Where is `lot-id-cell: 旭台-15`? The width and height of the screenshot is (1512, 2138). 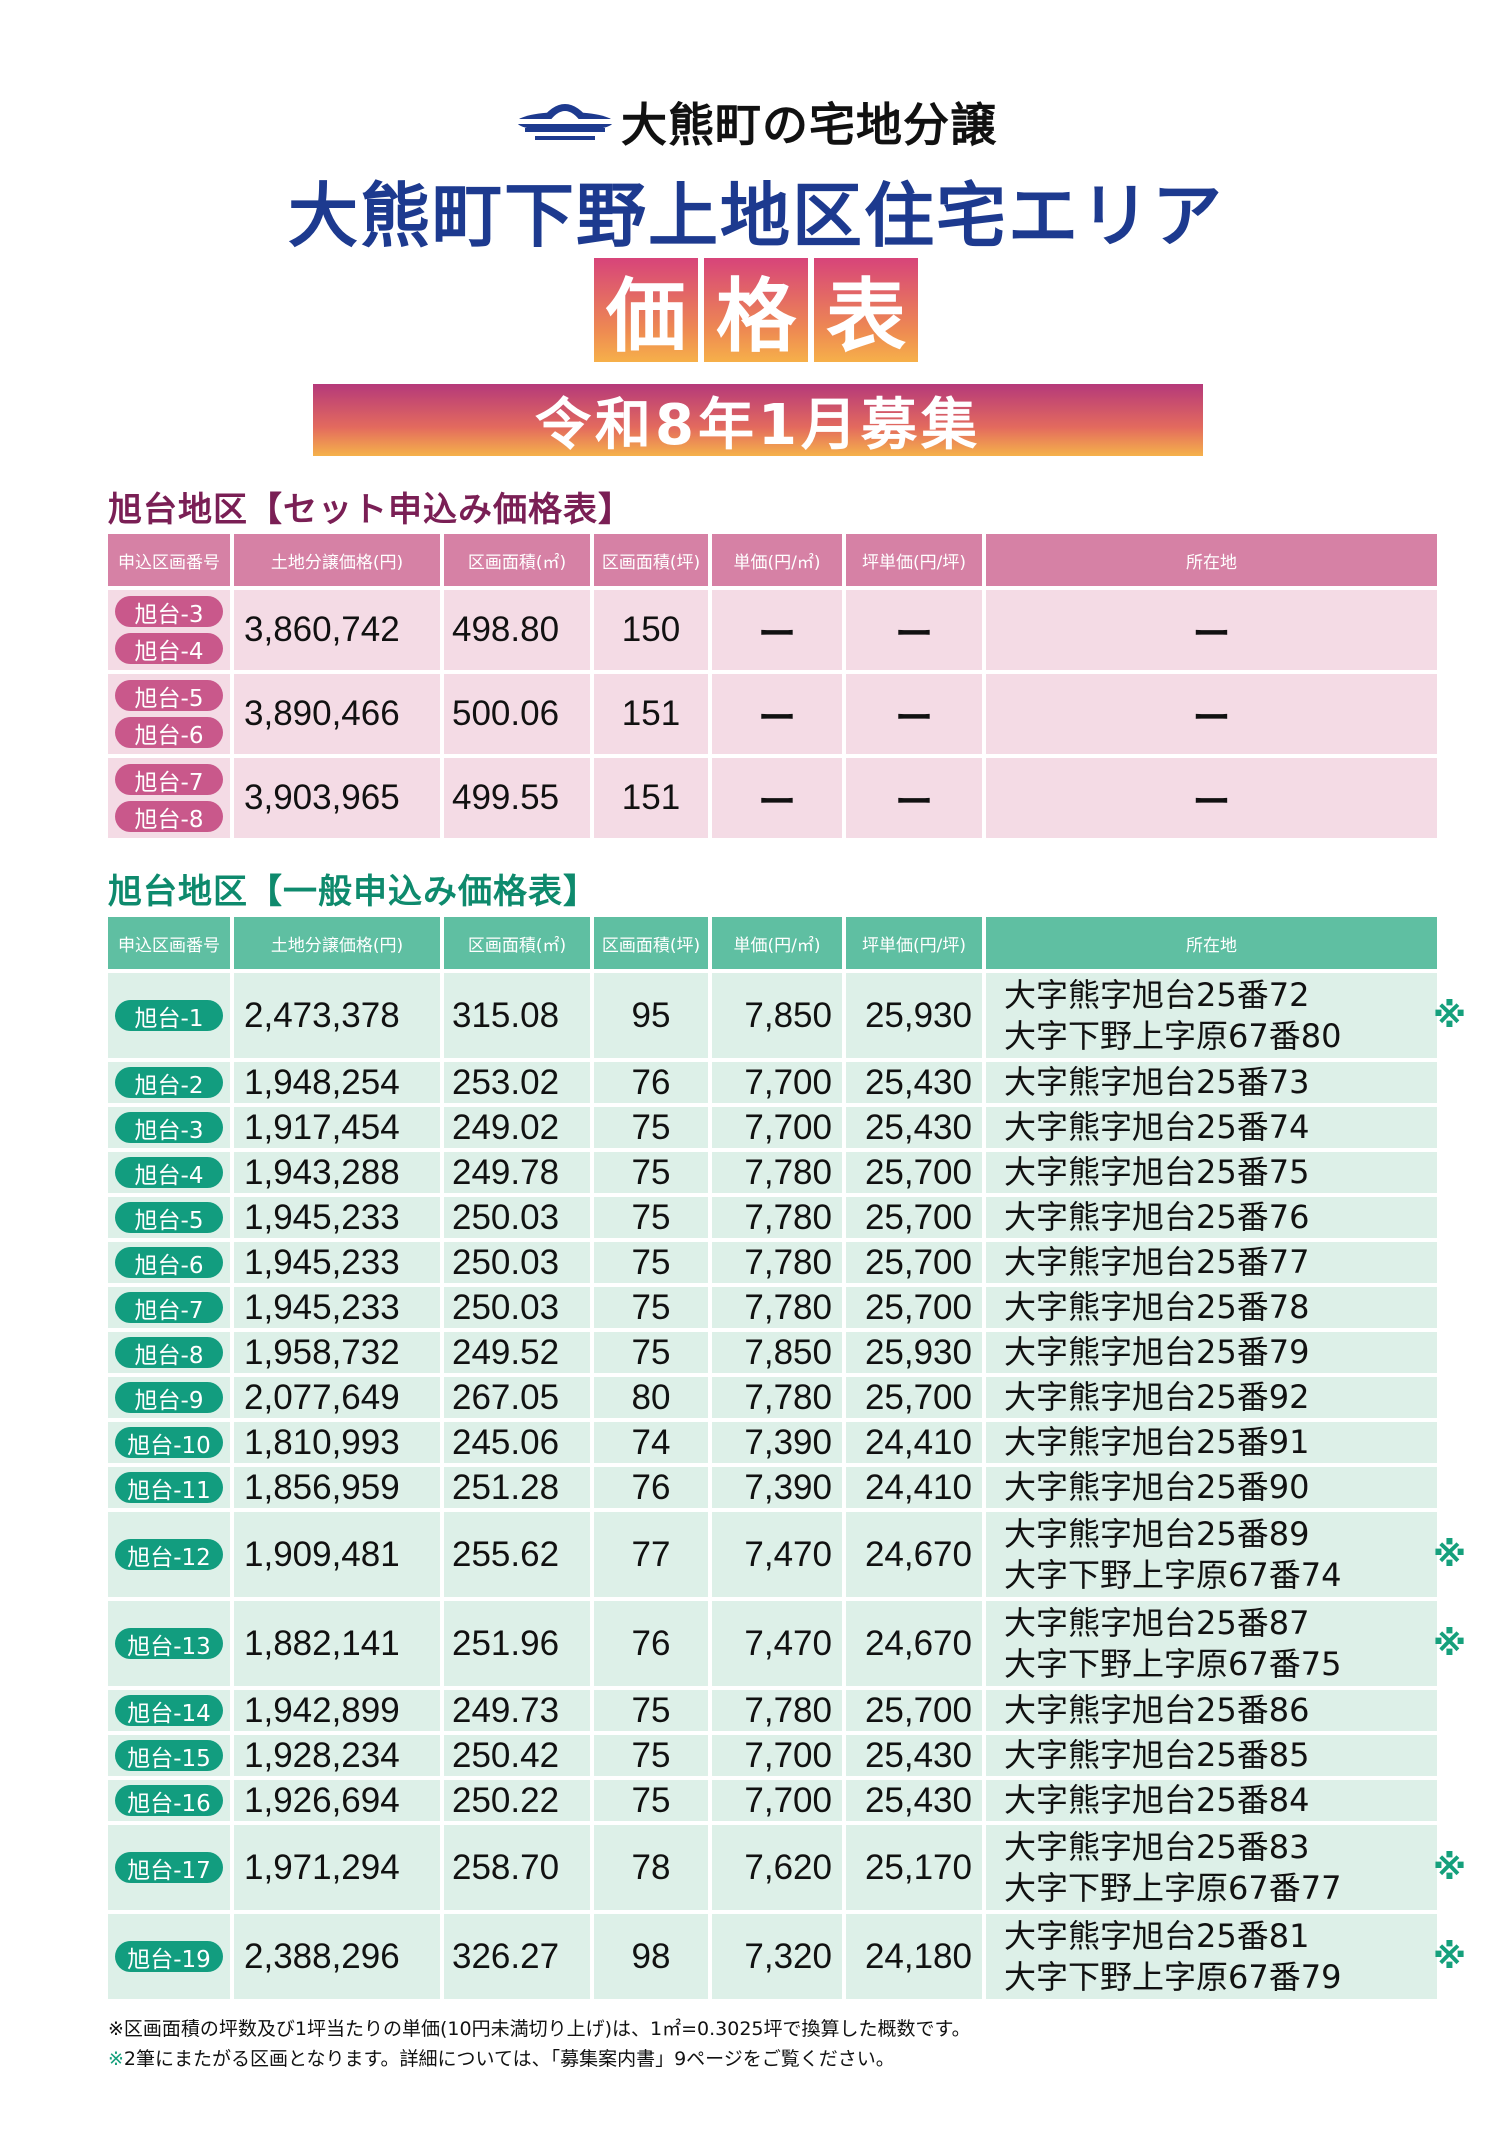
lot-id-cell: 旭台-15 is located at coordinates (169, 1755).